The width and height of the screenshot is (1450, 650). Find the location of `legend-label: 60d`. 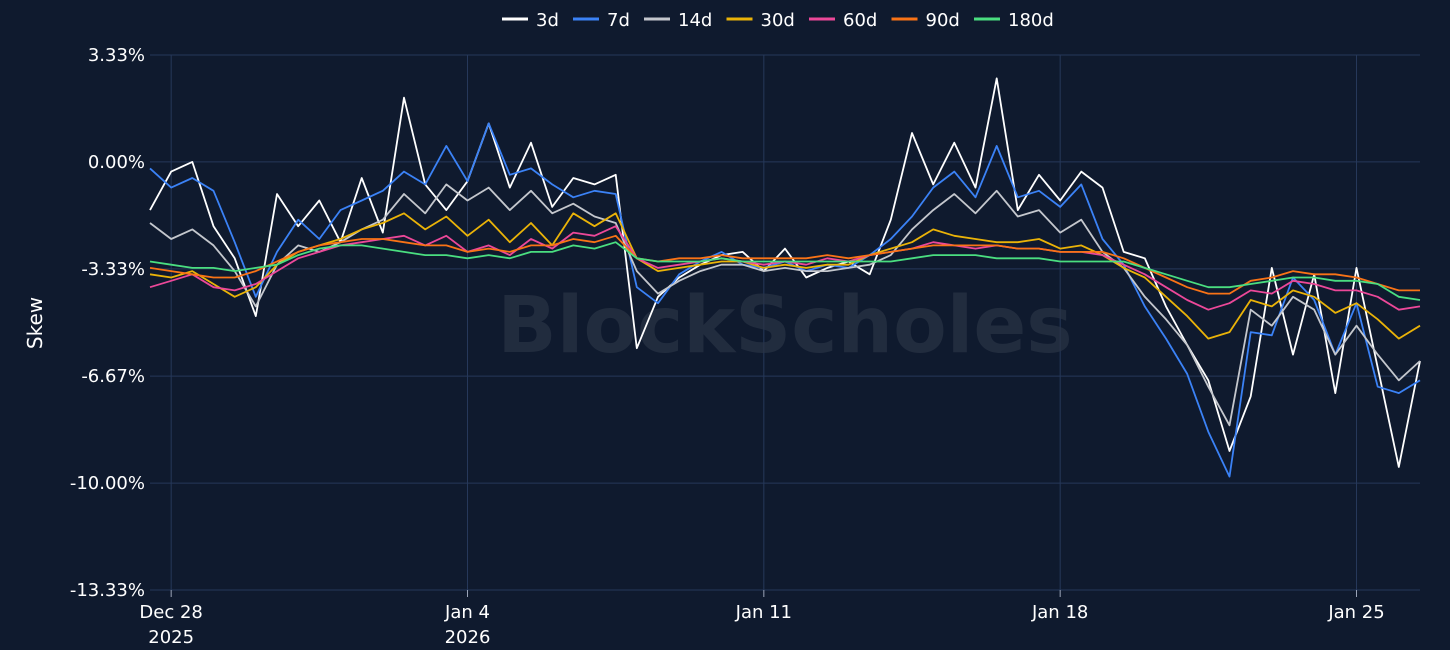

legend-label: 60d is located at coordinates (860, 20).